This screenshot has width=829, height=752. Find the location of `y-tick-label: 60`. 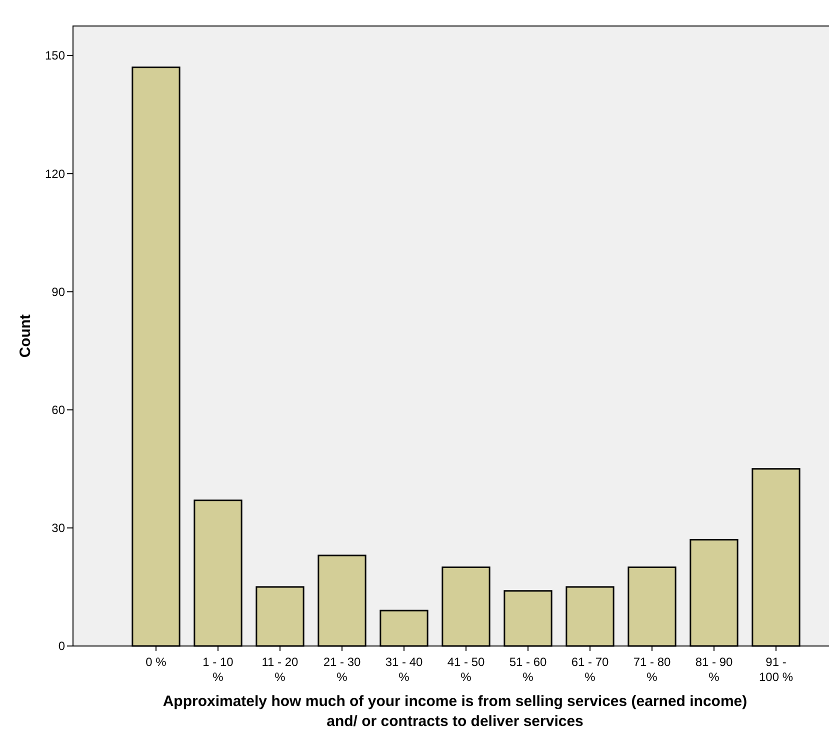

y-tick-label: 60 is located at coordinates (59, 410).